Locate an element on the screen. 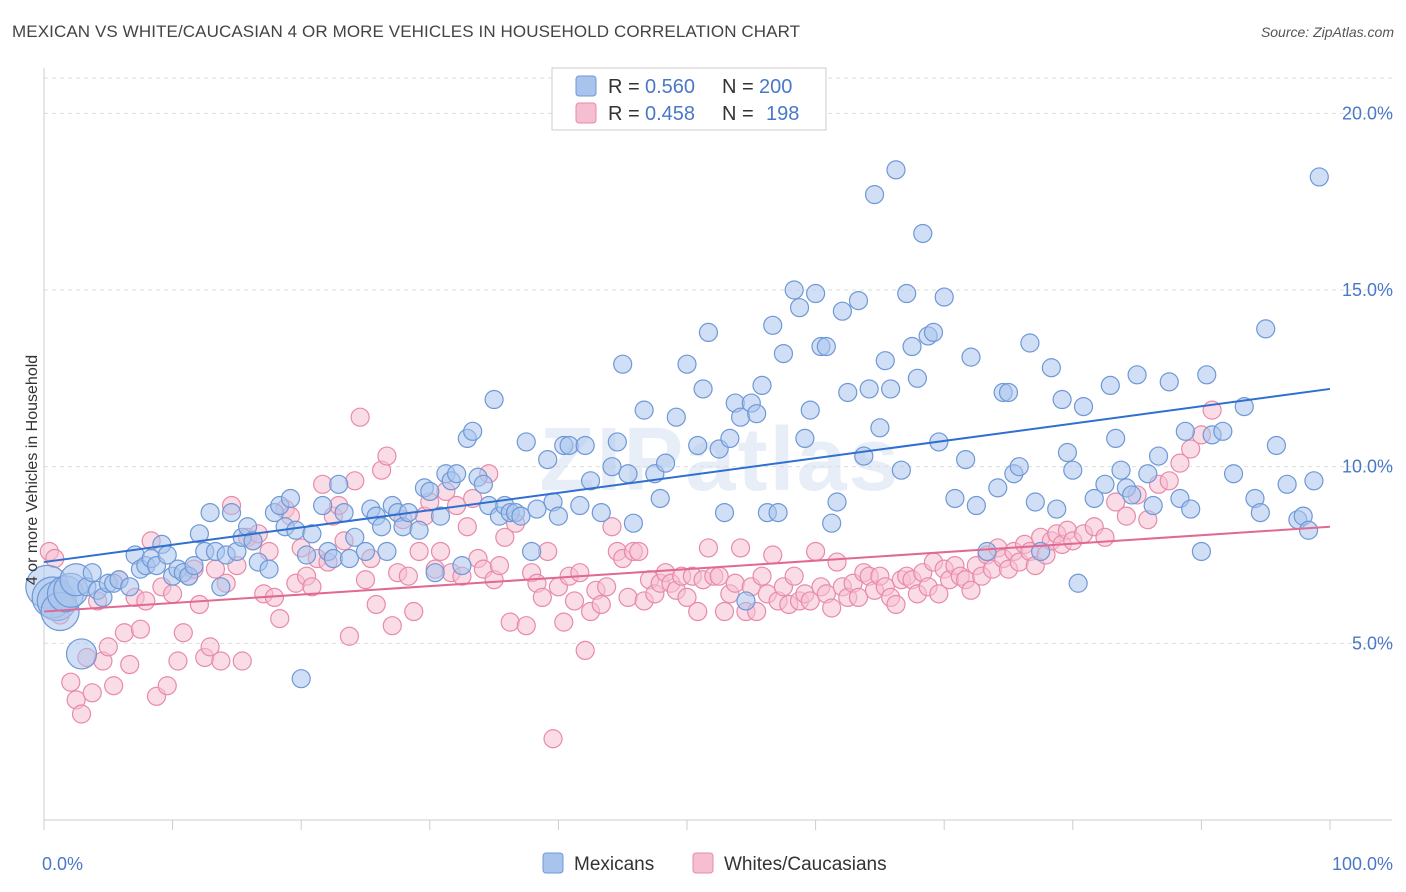  x-tick-label-min: 0.0% is located at coordinates (62, 864).